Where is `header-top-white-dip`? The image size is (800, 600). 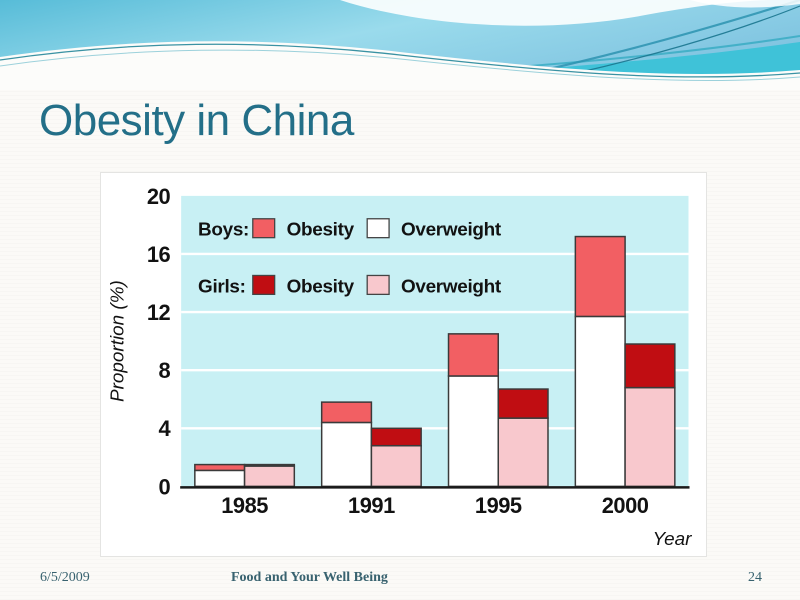
header-top-white-dip is located at coordinates (555, 13).